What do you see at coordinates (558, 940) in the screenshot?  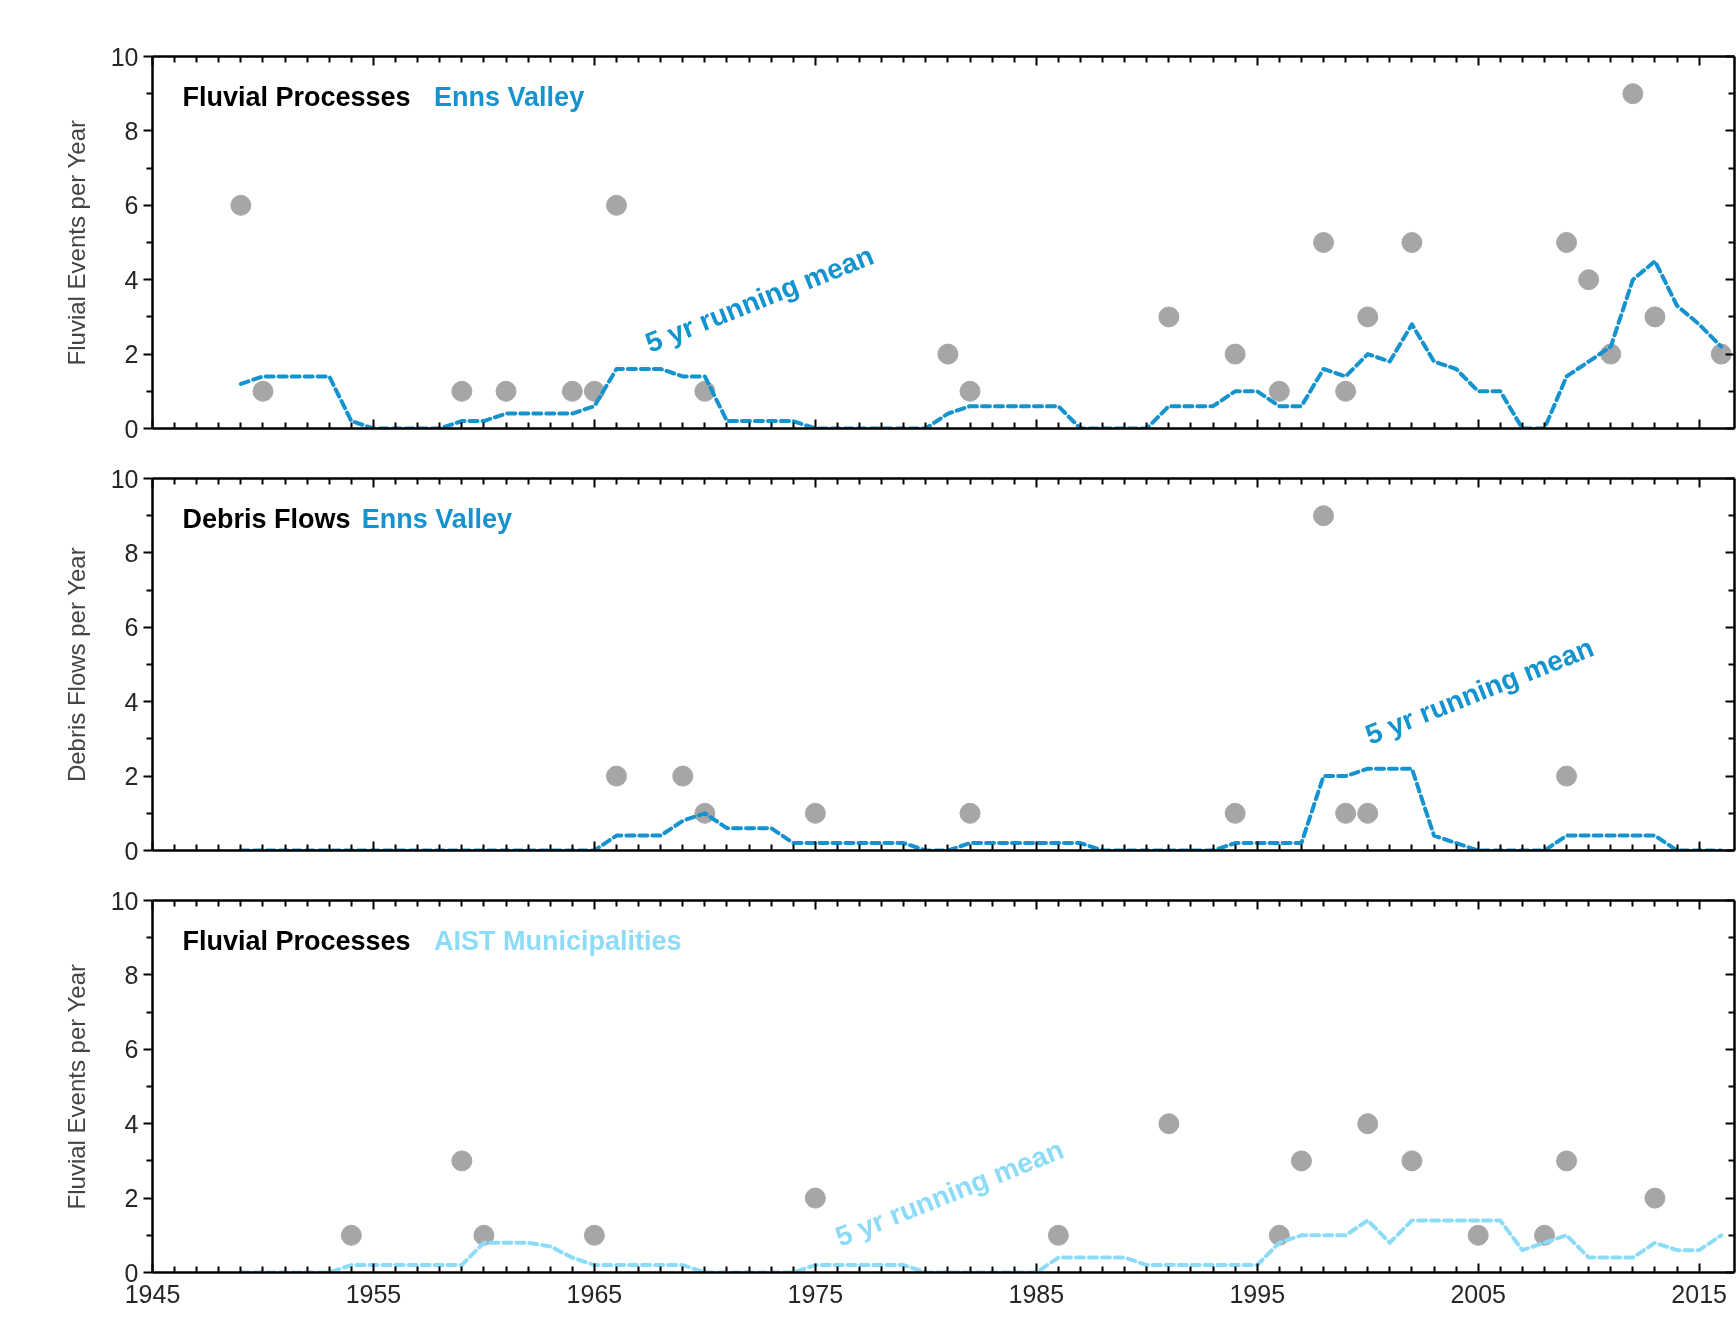 I see `text: AIST Municipalities` at bounding box center [558, 940].